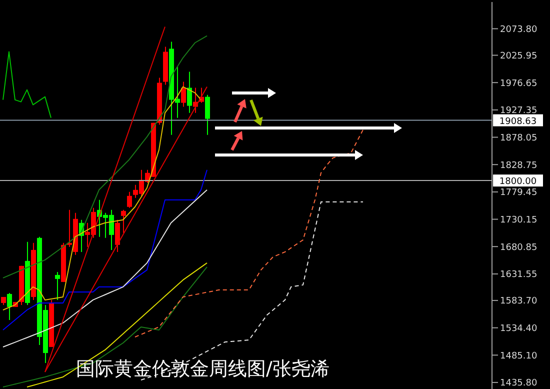 Image resolution: width=550 pixels, height=389 pixels. Describe the element at coordinates (518, 121) in the screenshot. I see `ref-line-label: 1908.63` at that location.